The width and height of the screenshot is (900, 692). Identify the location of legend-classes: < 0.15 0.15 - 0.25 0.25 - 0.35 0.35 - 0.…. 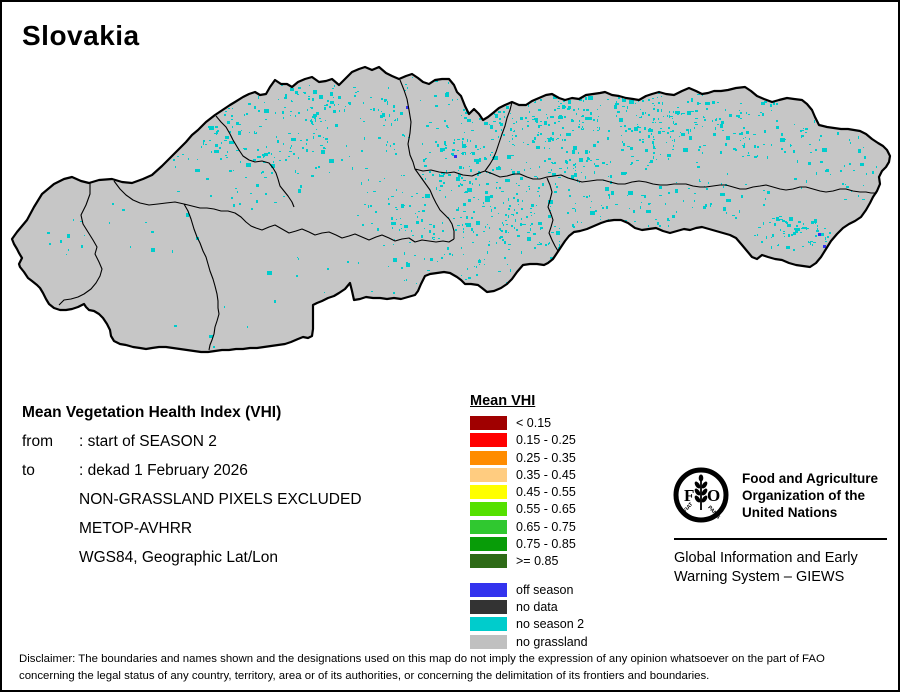
(529, 492).